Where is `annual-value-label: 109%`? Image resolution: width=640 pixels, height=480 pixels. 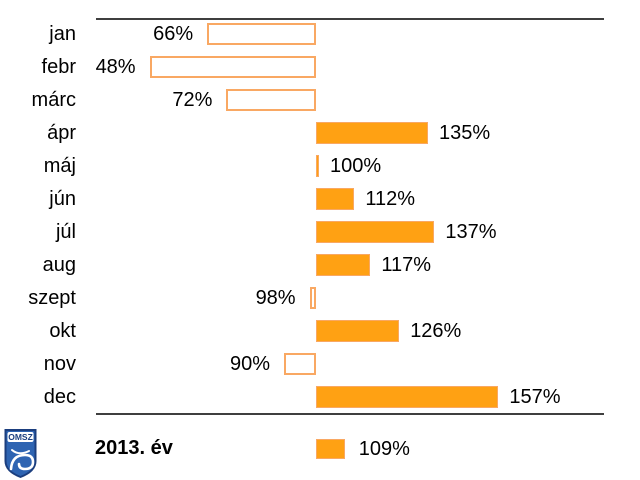
annual-value-label: 109% is located at coordinates (384, 449).